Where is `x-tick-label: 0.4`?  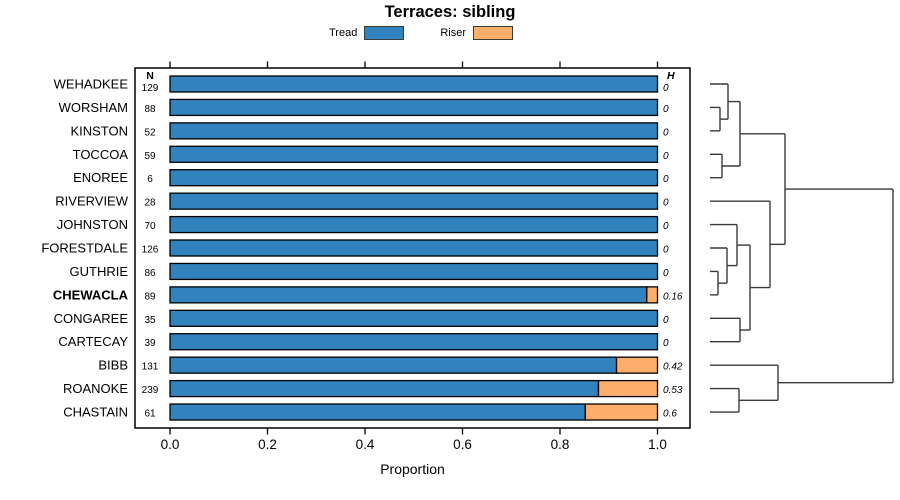
x-tick-label: 0.4 is located at coordinates (365, 444).